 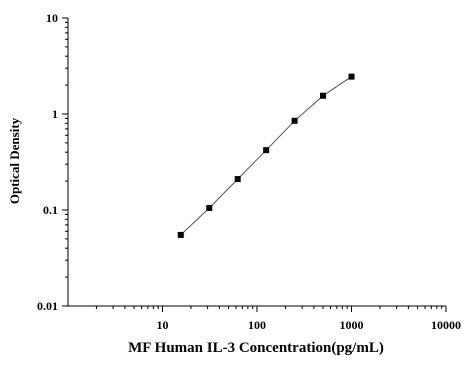 What do you see at coordinates (55, 114) in the screenshot?
I see `y-tick-label: 1` at bounding box center [55, 114].